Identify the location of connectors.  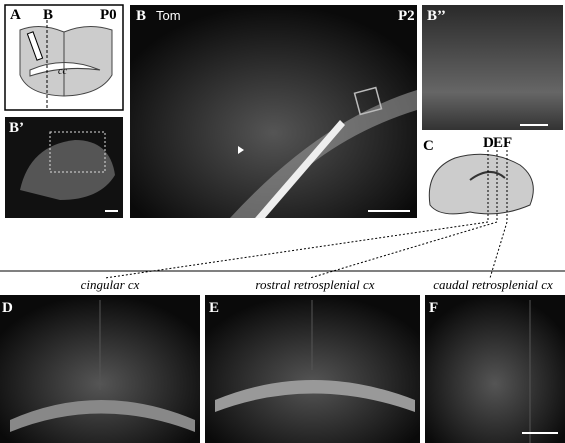
(306, 250).